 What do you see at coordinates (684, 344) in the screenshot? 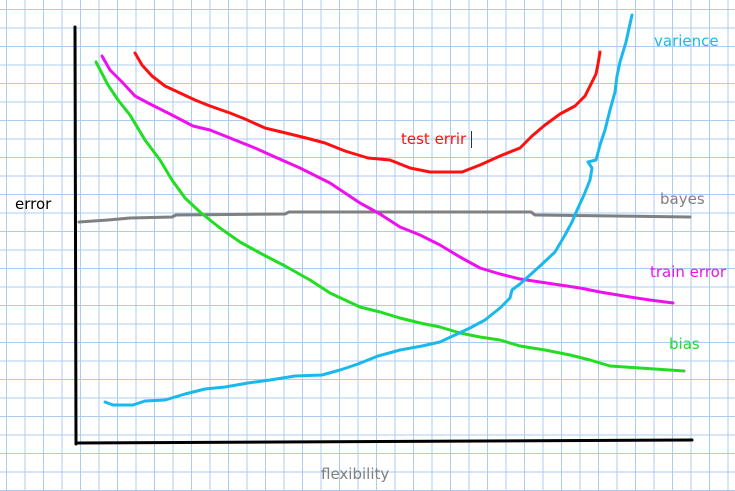
I see `bias-label: bias` at bounding box center [684, 344].